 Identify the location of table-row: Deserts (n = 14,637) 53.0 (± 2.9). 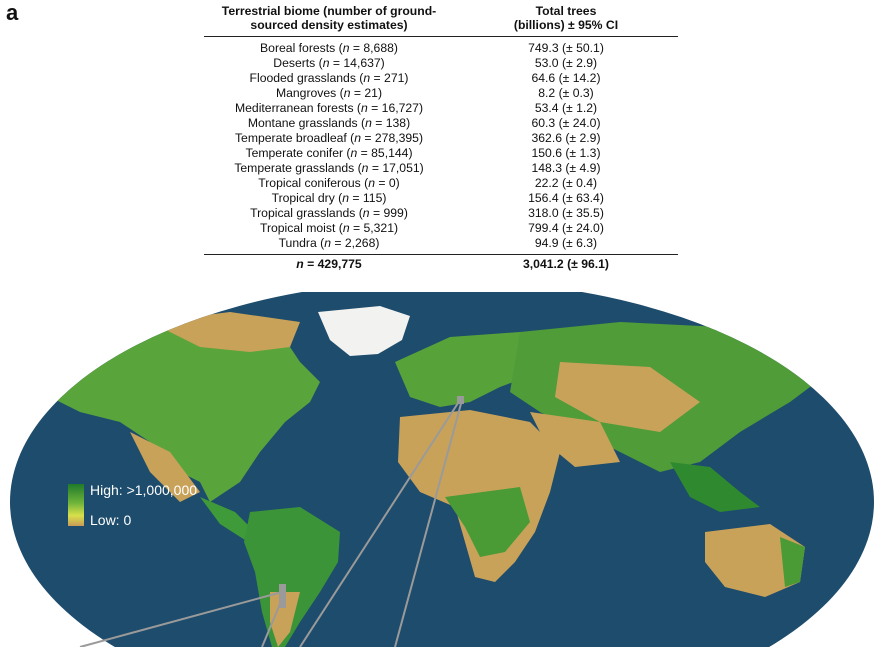
(441, 63).